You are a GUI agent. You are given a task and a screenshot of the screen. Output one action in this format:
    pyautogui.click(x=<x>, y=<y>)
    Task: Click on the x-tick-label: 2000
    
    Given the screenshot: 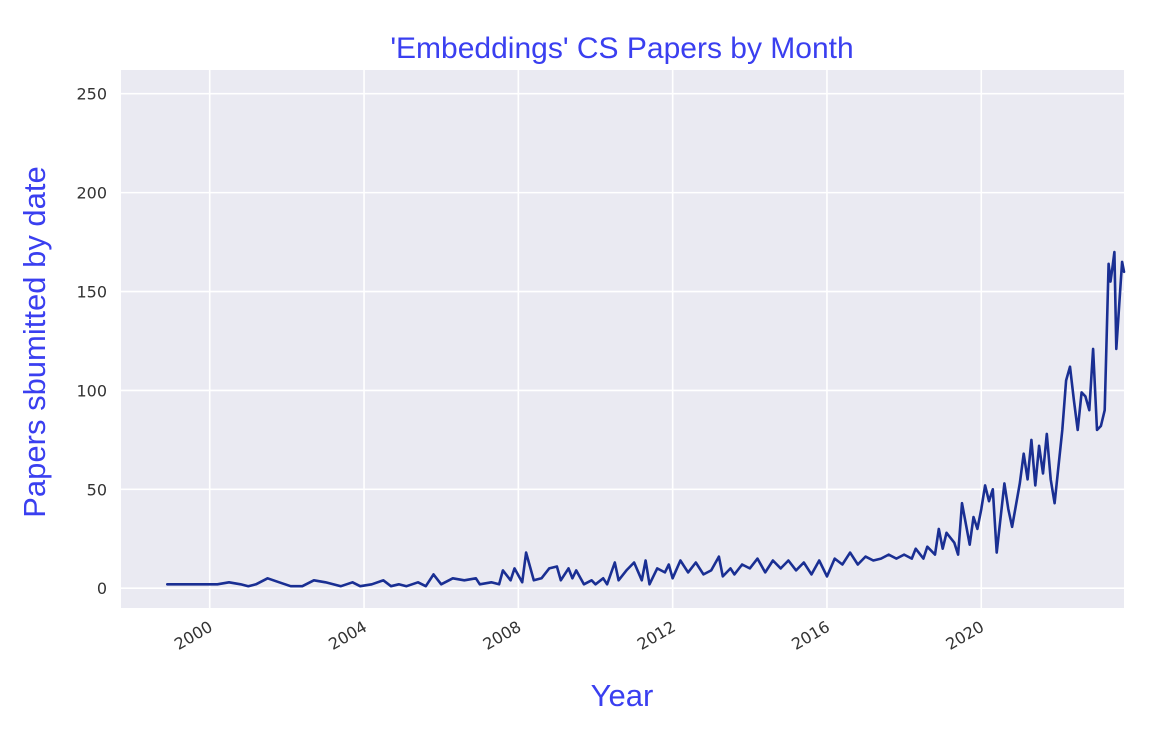 What is the action you would take?
    pyautogui.click(x=193, y=635)
    